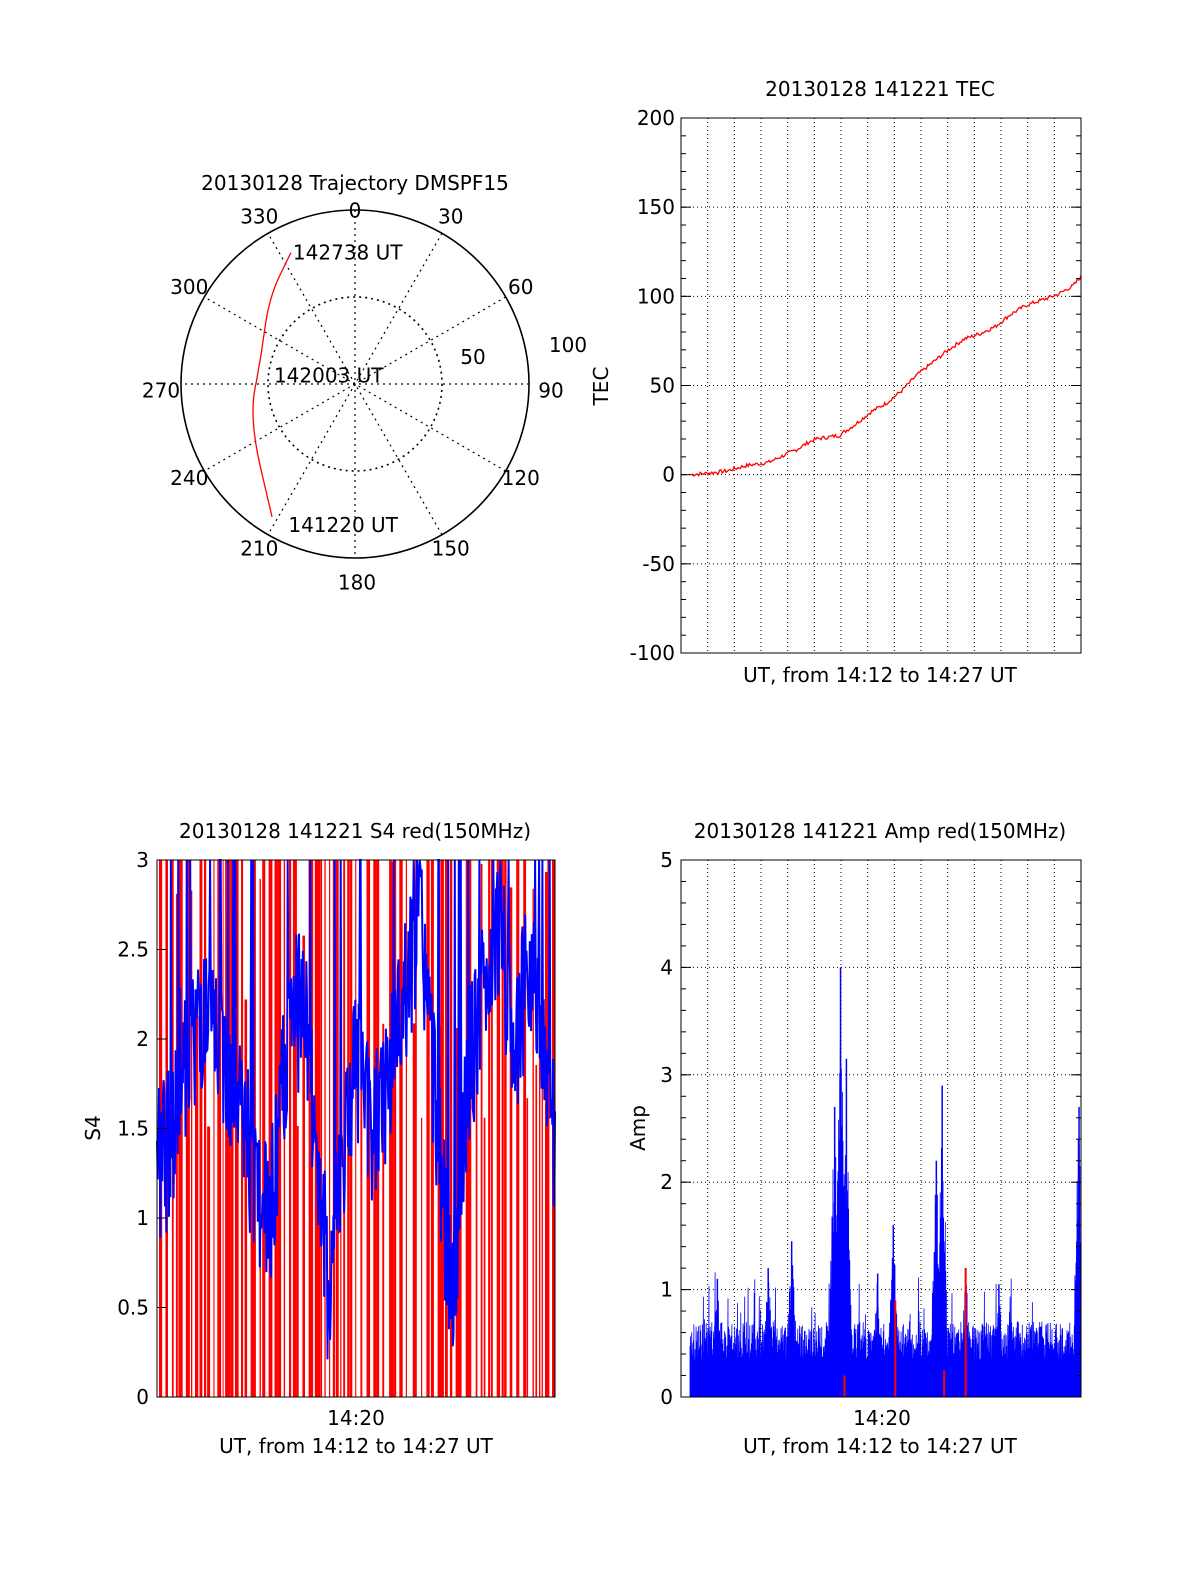  I want to click on s4-x-axis-label: UT, from 14:12 to 14:27 UT, so click(356, 1446).